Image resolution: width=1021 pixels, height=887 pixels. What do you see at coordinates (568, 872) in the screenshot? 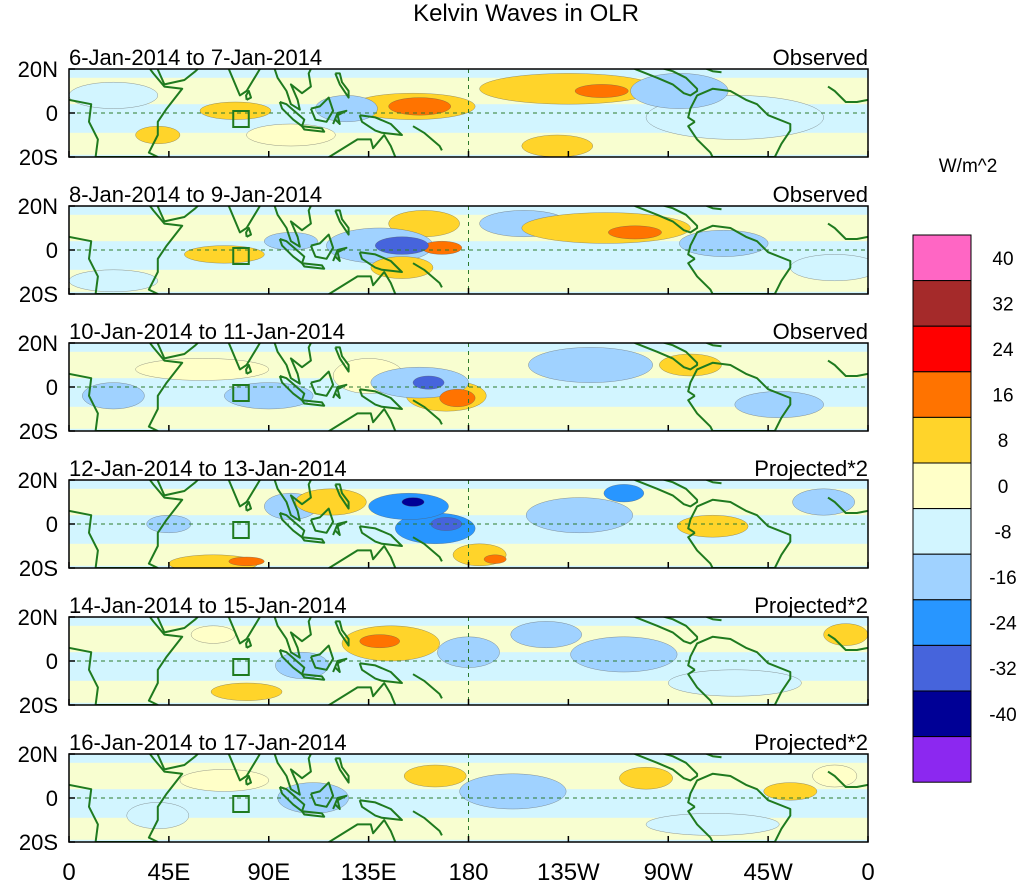
I see `x-tick-label: 135W` at bounding box center [568, 872].